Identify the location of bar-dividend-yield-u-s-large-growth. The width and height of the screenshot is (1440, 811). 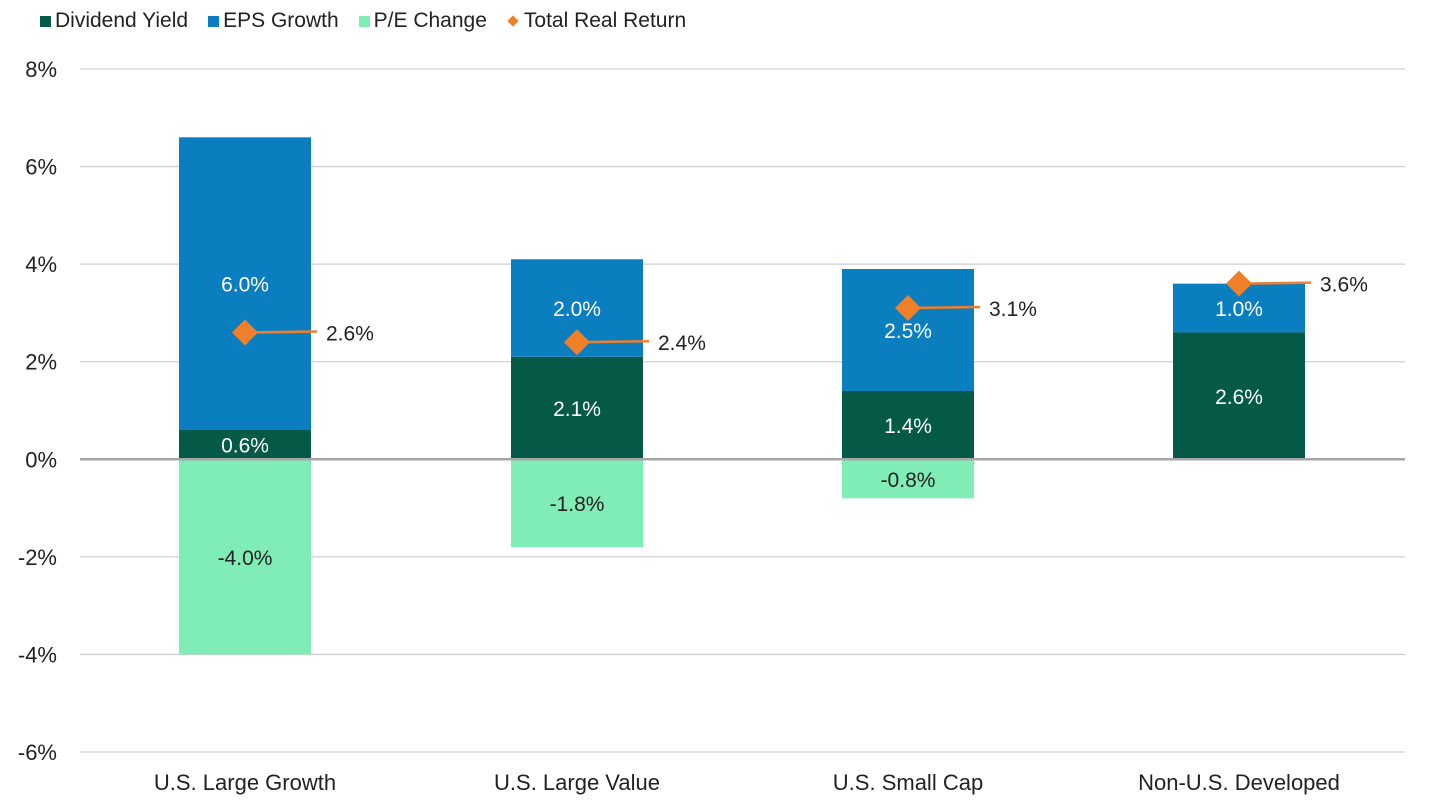
(245, 445).